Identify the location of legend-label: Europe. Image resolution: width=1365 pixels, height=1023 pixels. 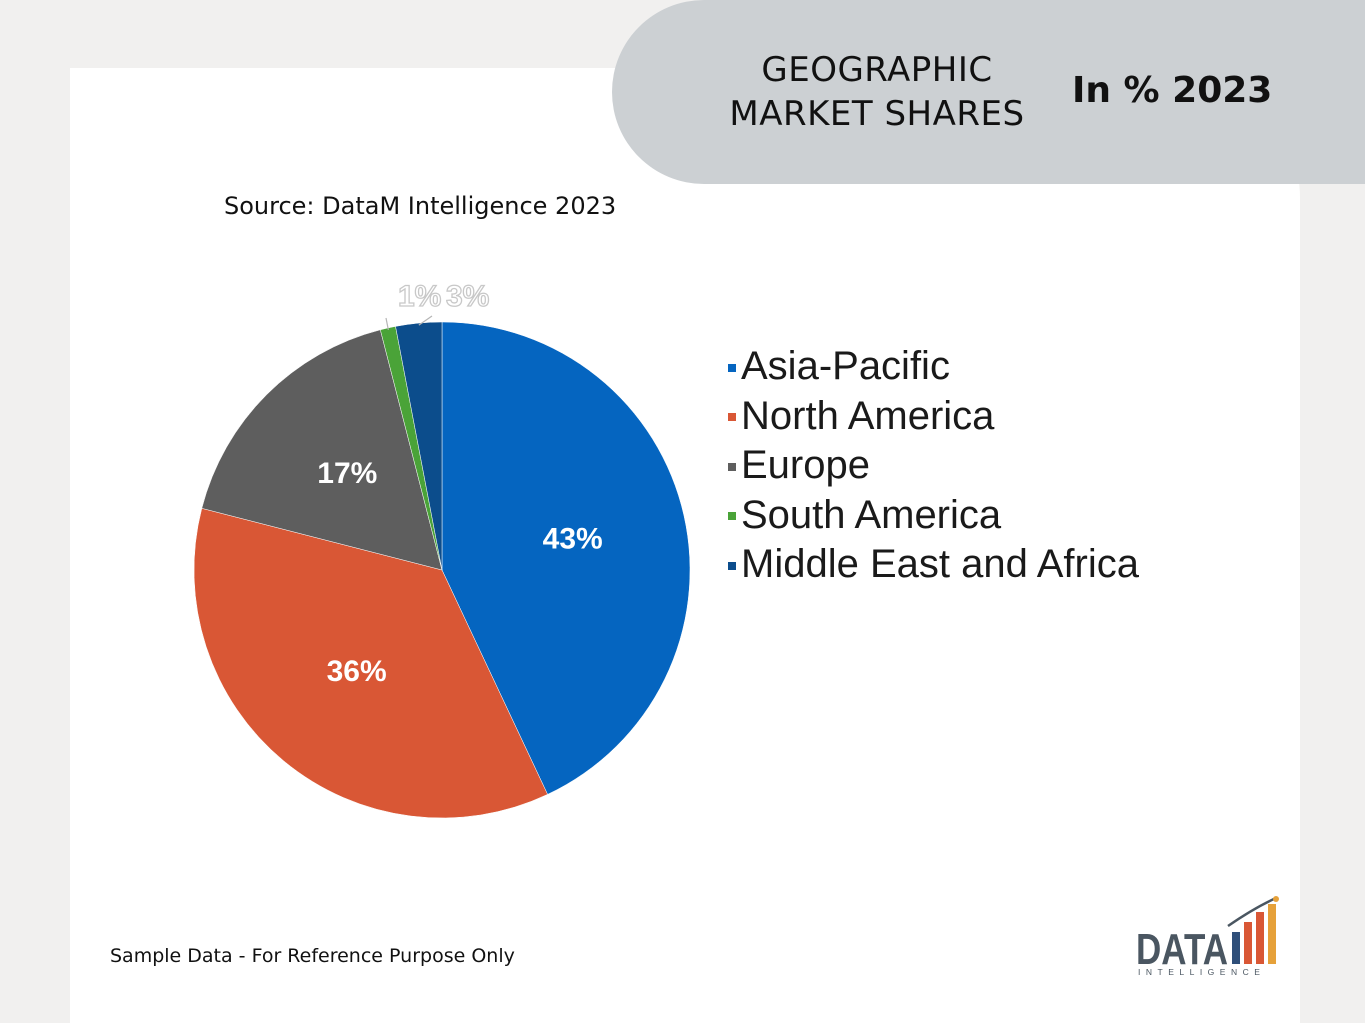
(805, 465).